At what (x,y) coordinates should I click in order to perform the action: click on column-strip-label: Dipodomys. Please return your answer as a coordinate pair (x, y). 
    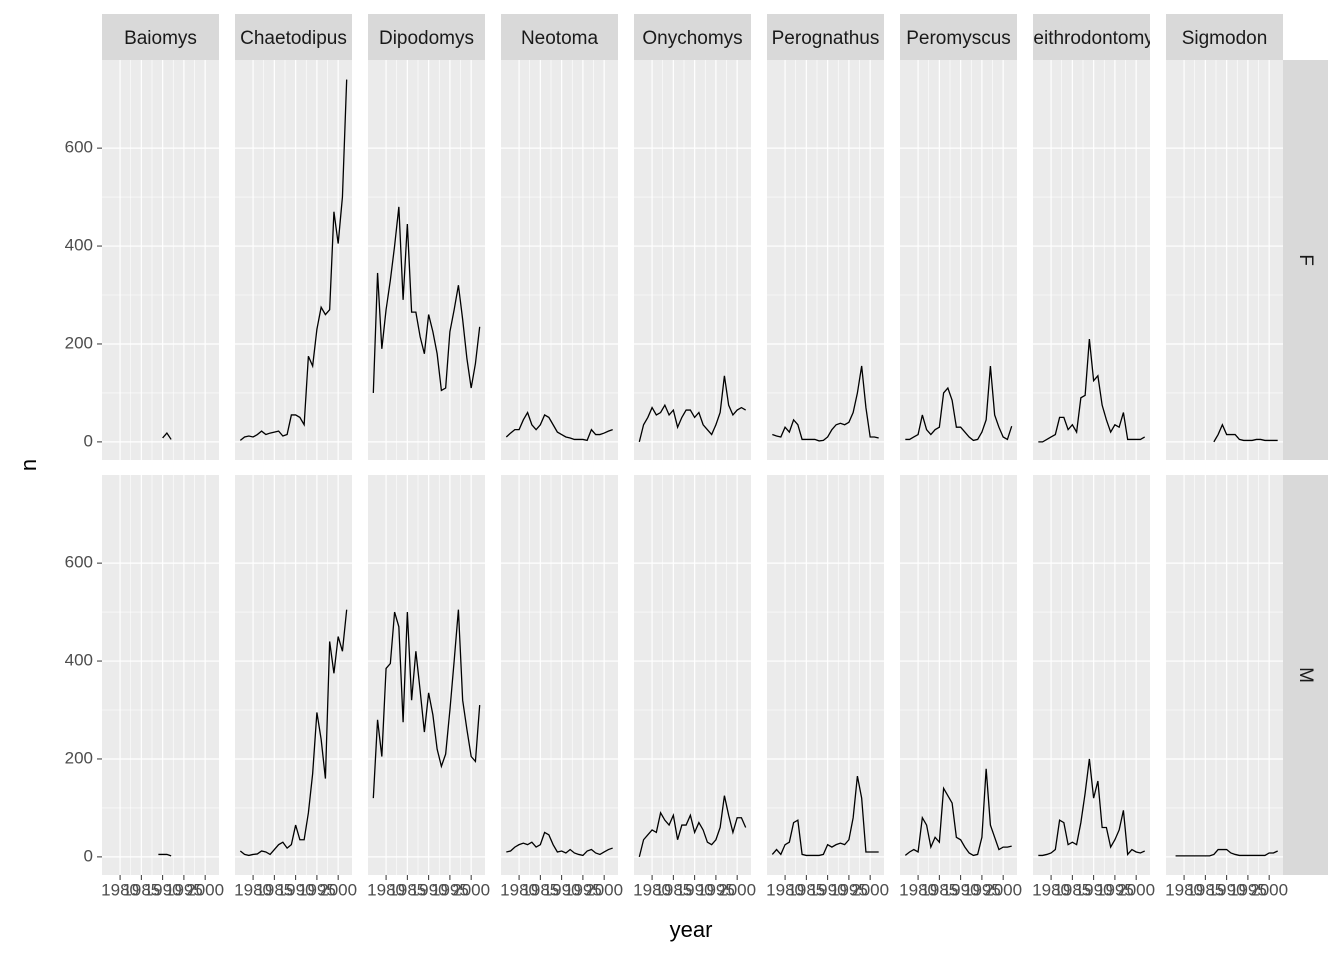
    Looking at the image, I should click on (426, 38).